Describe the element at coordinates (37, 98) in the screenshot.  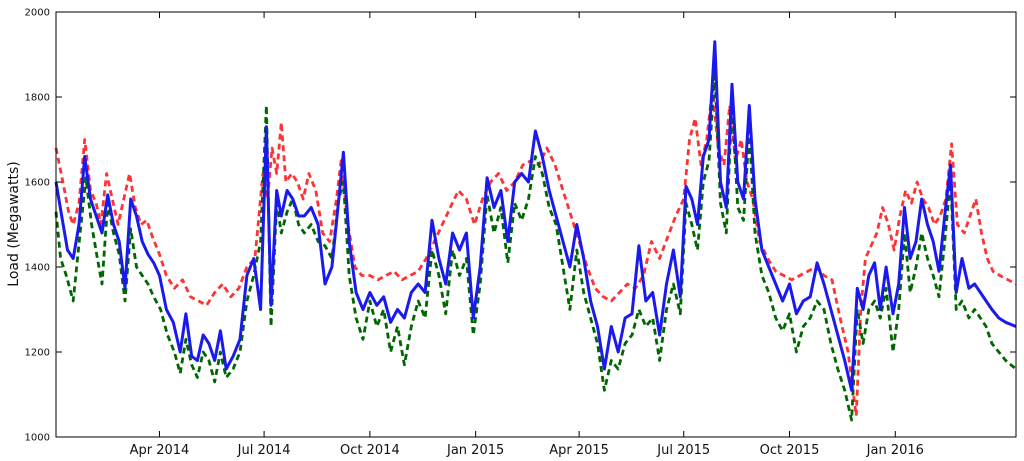
I see `y-tick-label: 1800` at that location.